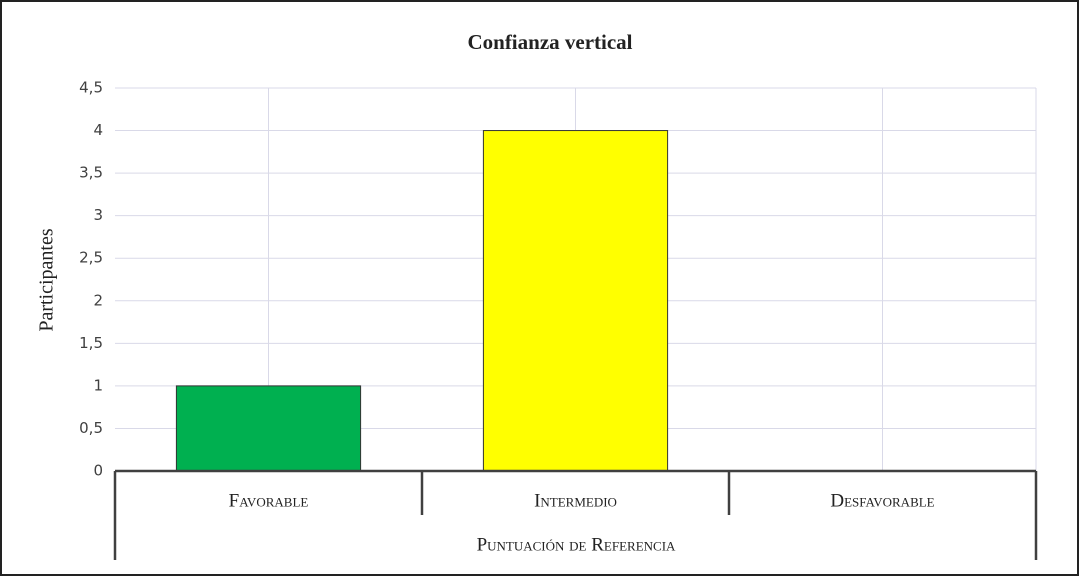 Image resolution: width=1079 pixels, height=576 pixels. Describe the element at coordinates (269, 500) in the screenshot. I see `x-tick-label: Favorable` at that location.